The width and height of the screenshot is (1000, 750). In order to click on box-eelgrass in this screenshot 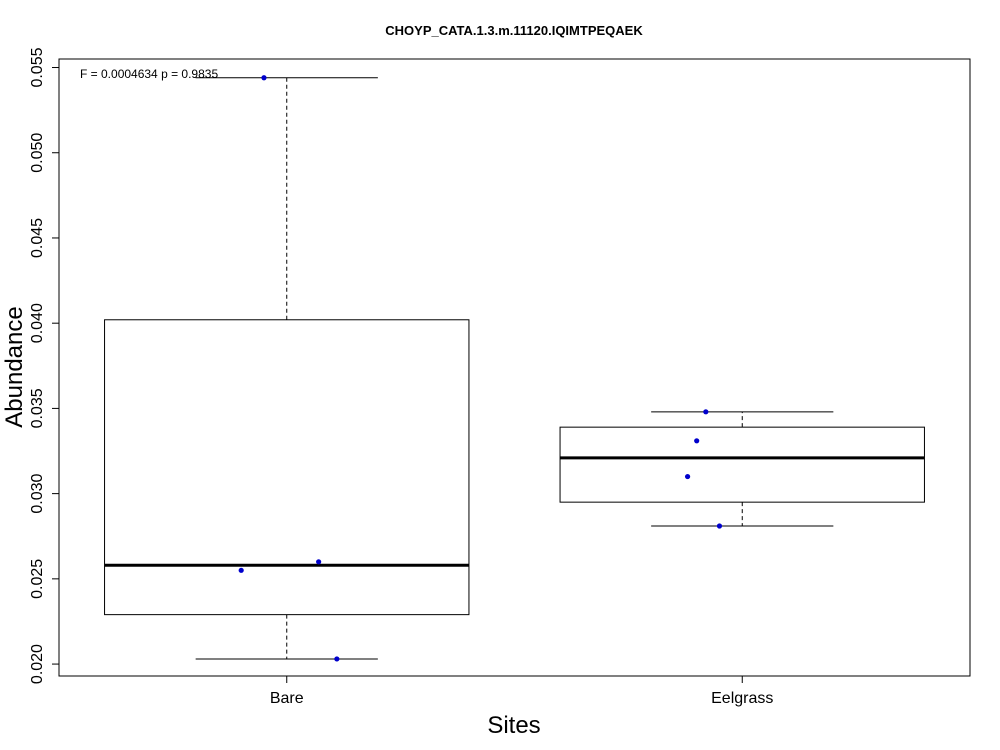, I will do `click(742, 469)`.